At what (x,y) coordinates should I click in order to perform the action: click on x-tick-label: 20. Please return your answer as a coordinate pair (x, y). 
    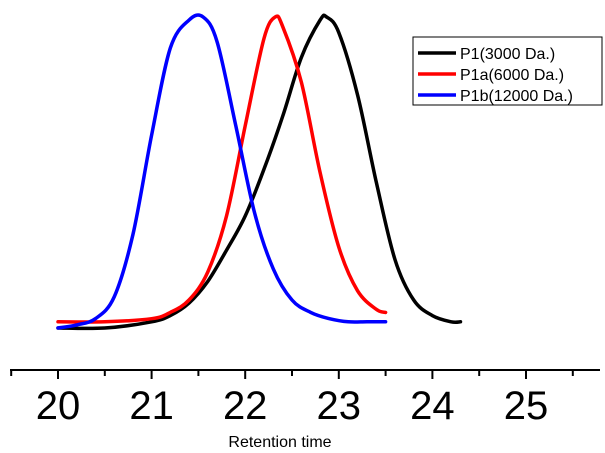
    Looking at the image, I should click on (58, 406).